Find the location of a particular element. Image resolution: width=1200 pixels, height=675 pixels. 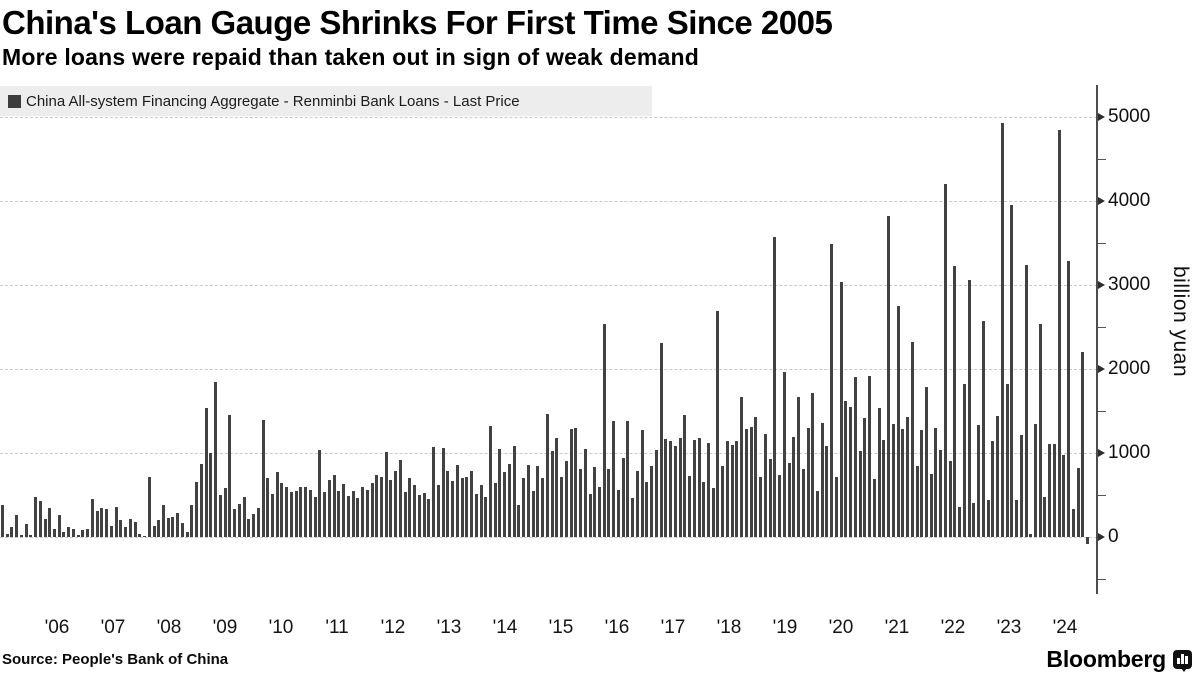

x-tick-label: '15 is located at coordinates (561, 627).